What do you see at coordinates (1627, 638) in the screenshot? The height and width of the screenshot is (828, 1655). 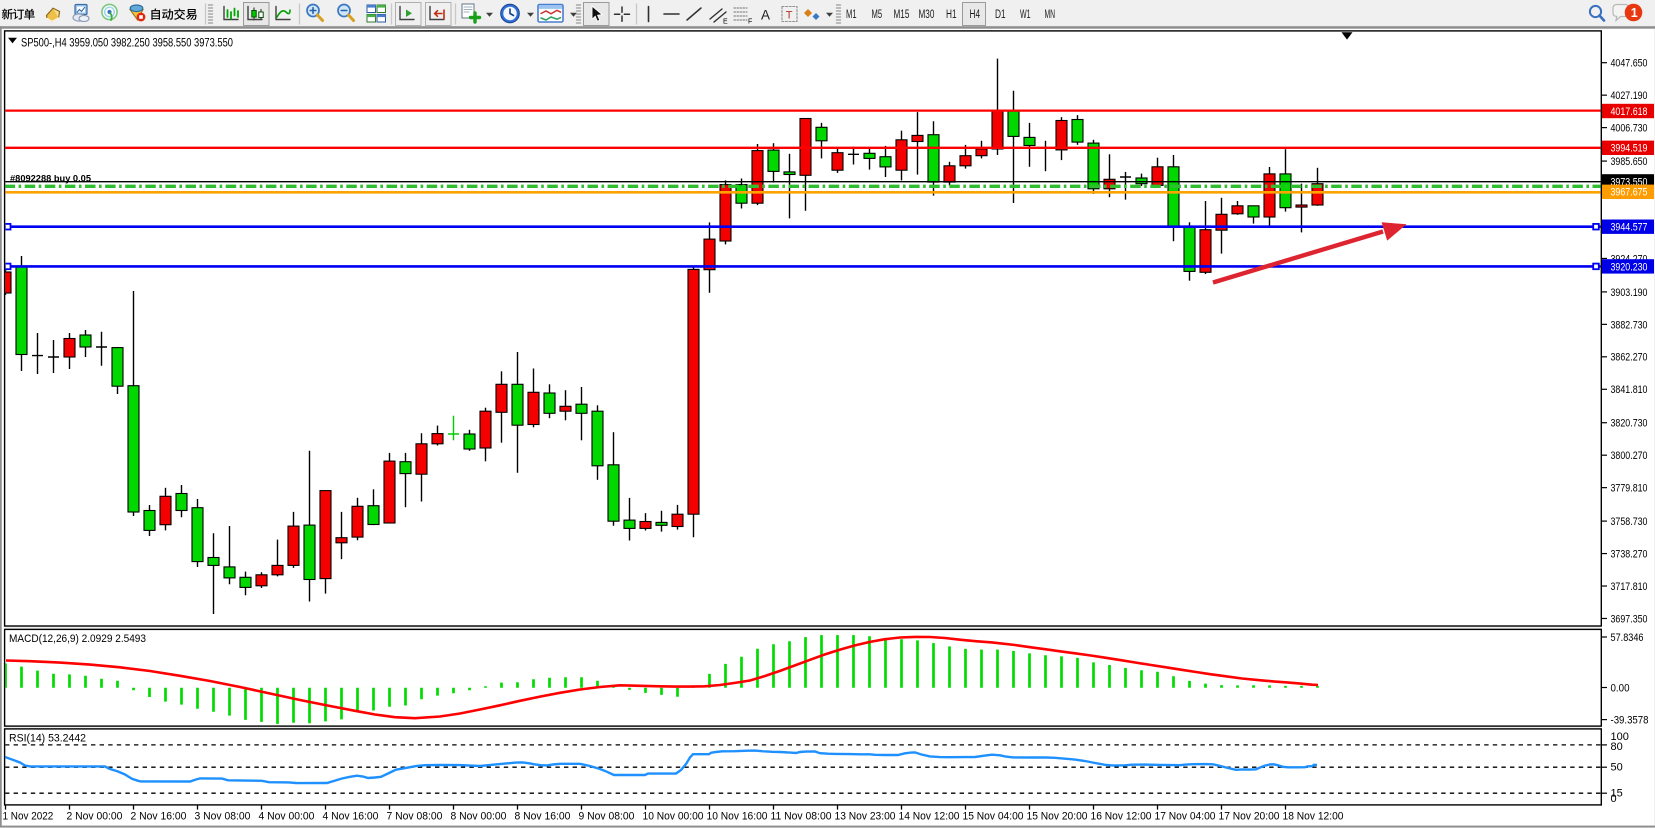 I see `svg-text: 57.8346` at bounding box center [1627, 638].